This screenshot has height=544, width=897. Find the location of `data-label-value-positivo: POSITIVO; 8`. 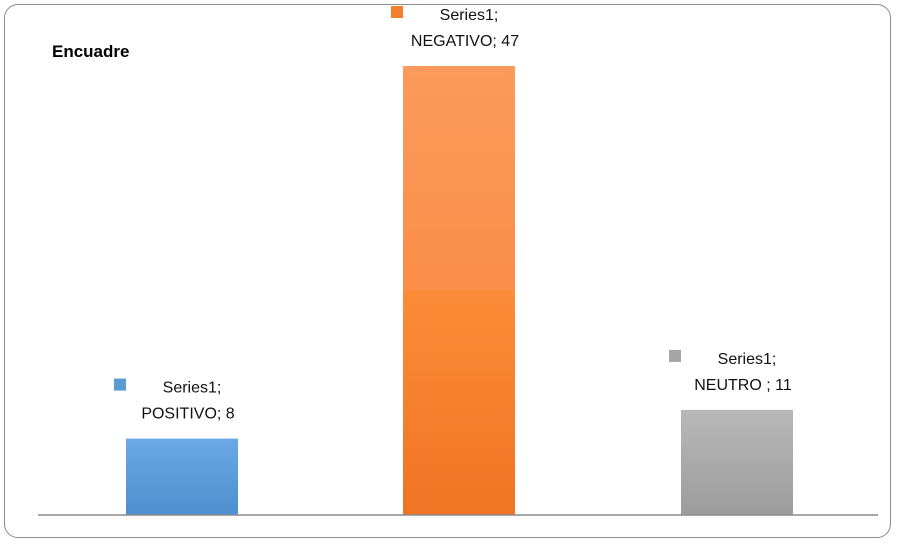

data-label-value-positivo: POSITIVO; 8 is located at coordinates (187, 414).